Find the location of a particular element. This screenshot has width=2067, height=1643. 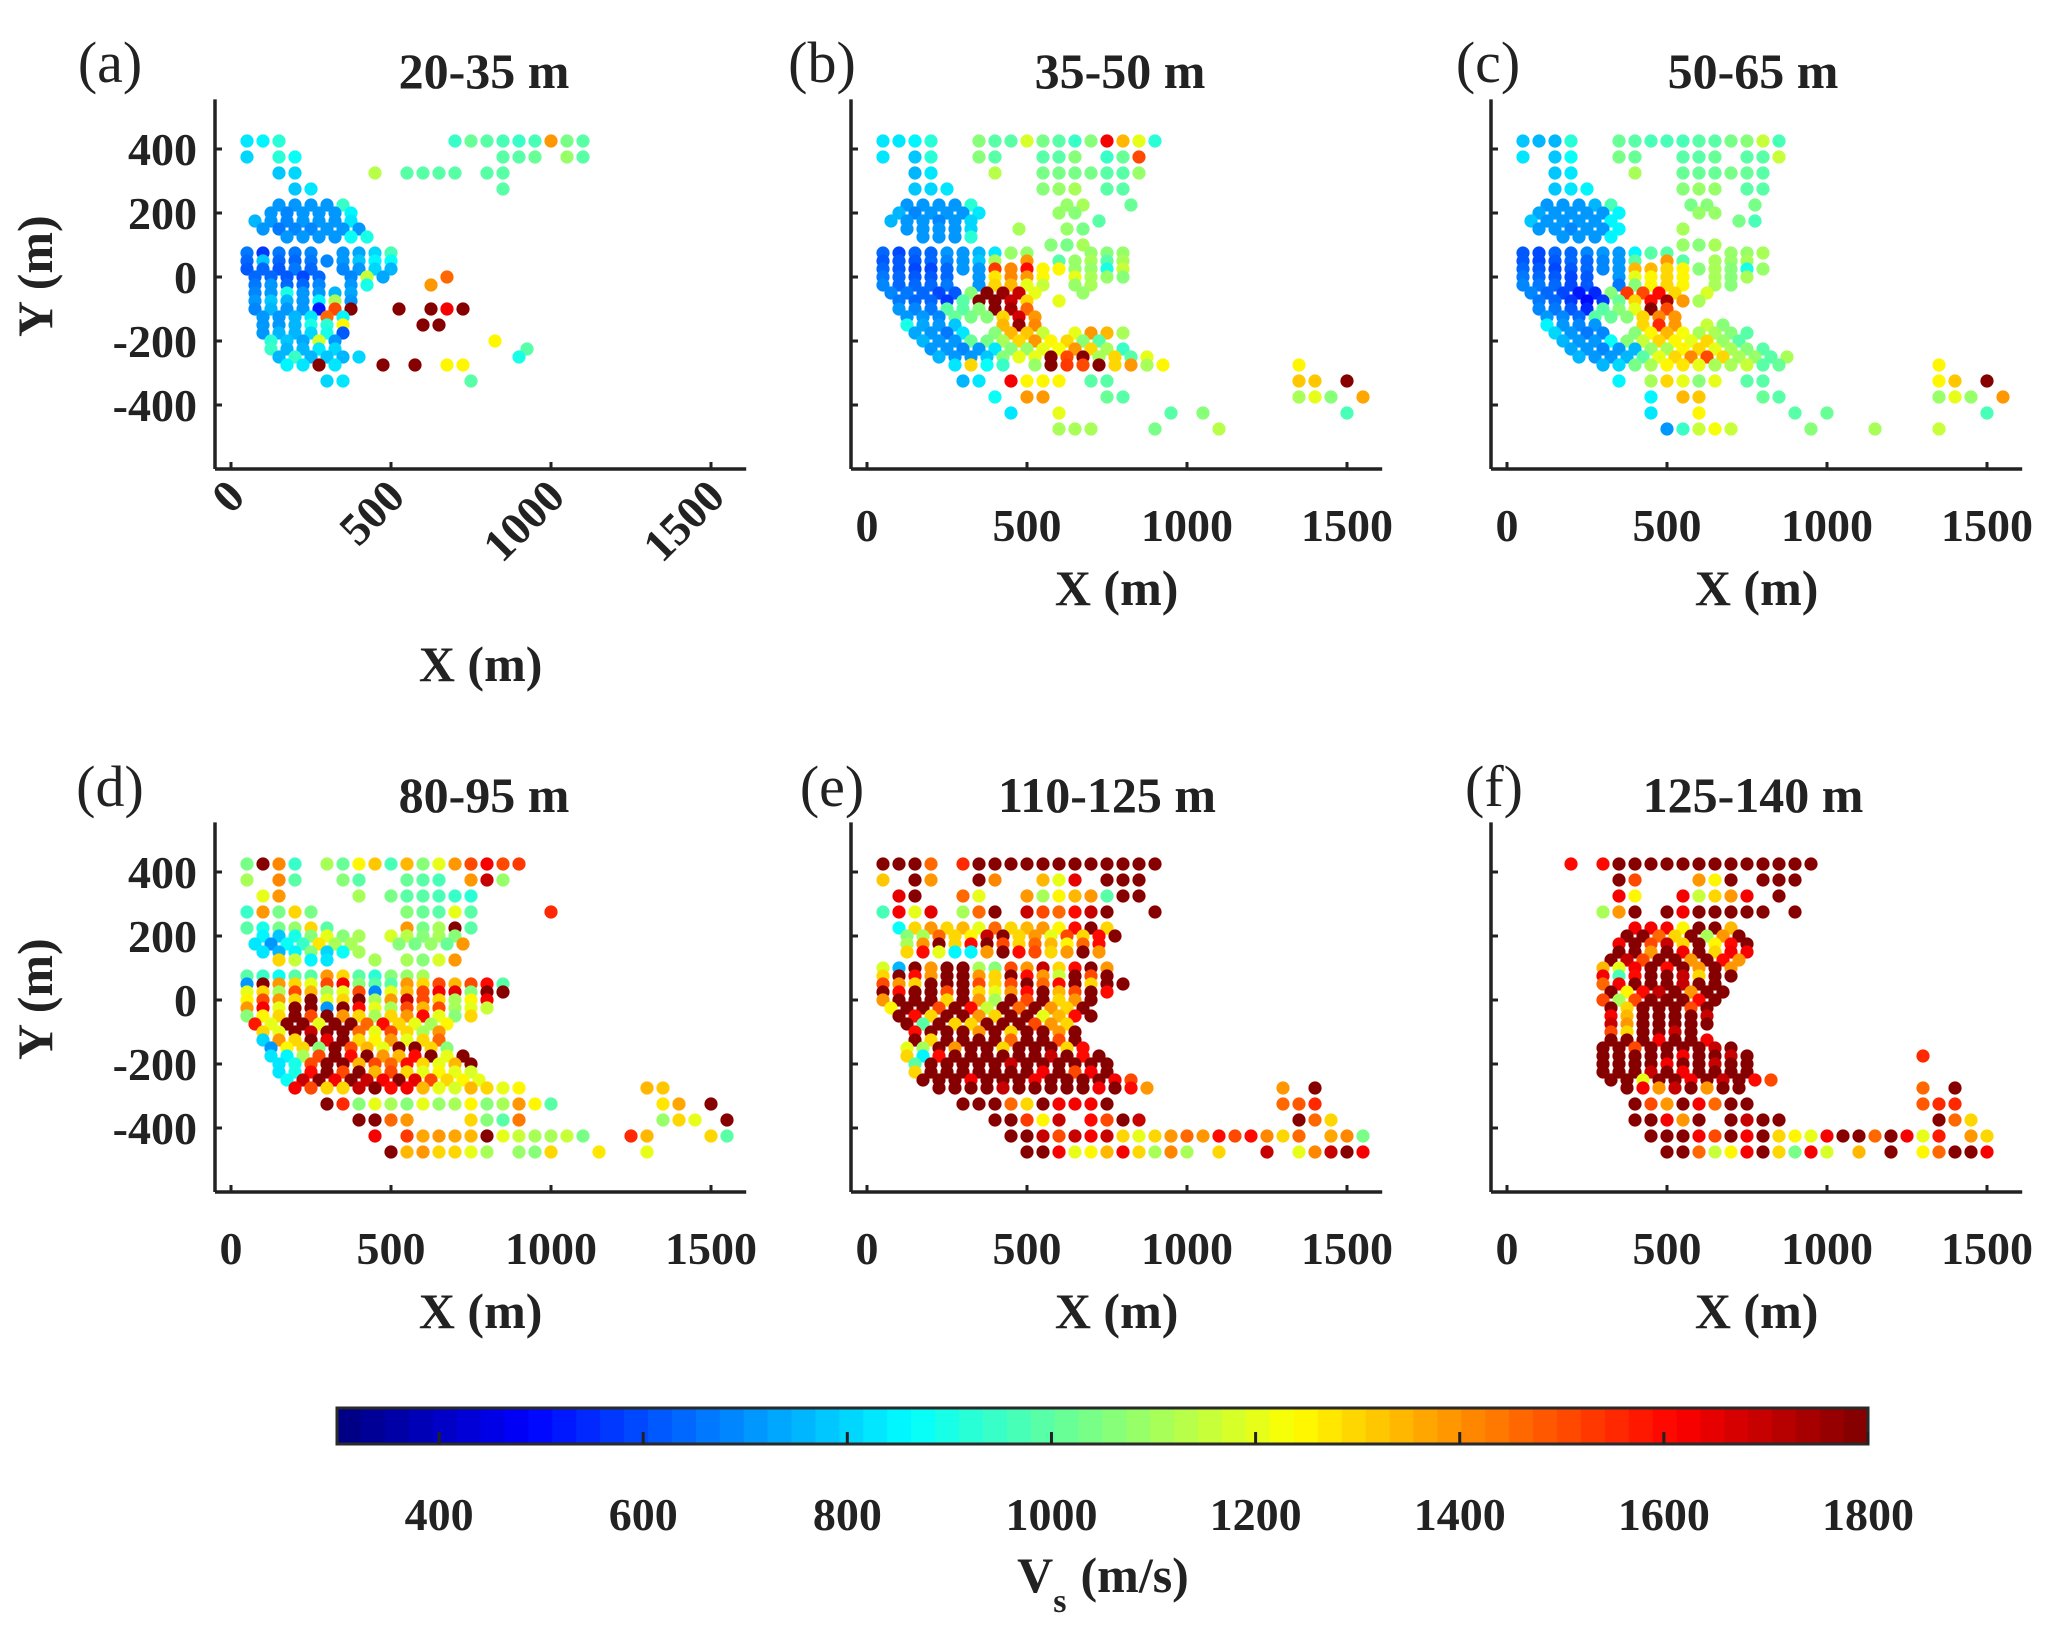

colorbar-label: Vs (m/s) is located at coordinates (1103, 1583).